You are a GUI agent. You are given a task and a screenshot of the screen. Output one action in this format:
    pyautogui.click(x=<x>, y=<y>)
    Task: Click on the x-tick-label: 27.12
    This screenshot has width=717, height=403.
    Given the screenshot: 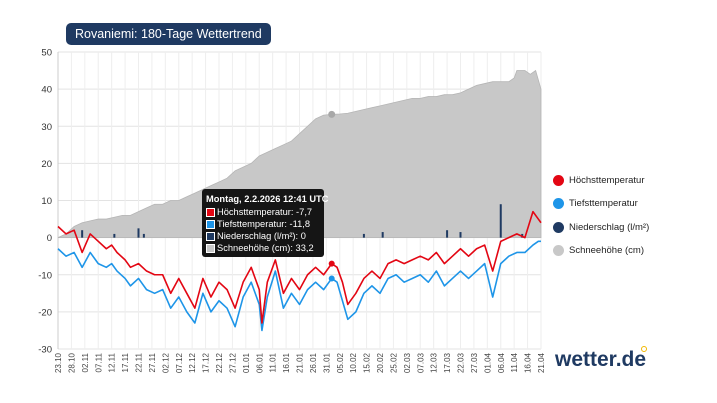 What is the action you would take?
    pyautogui.click(x=232, y=362)
    